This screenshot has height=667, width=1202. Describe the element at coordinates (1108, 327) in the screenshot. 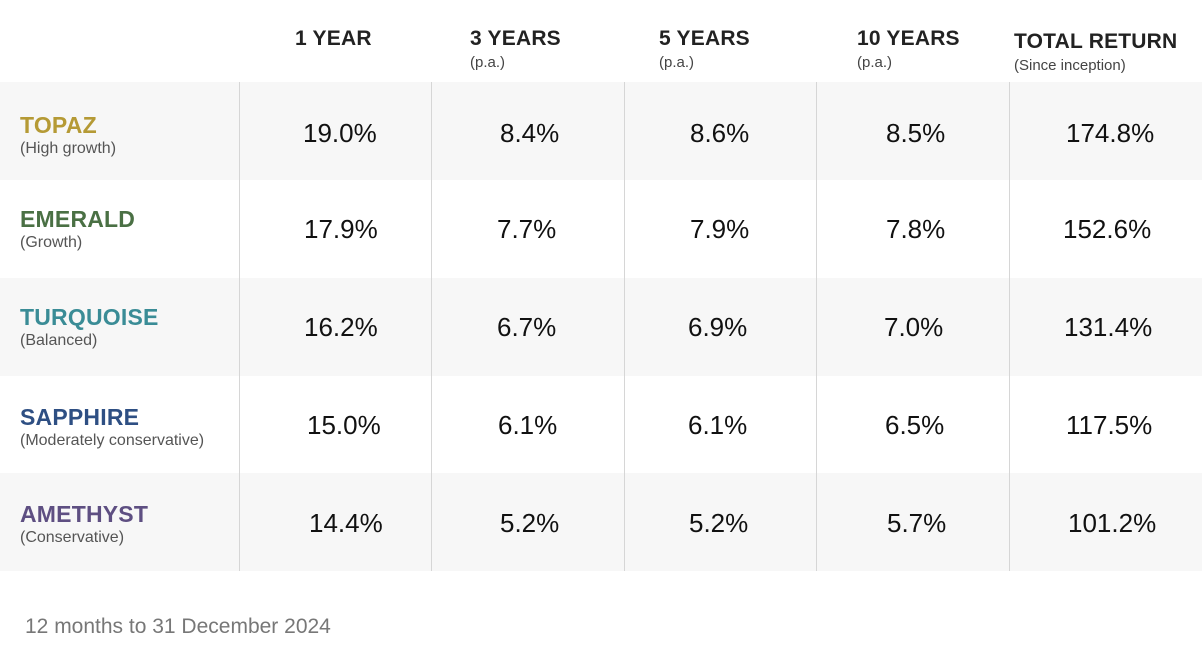

I see `value-total-return: 131.4%` at that location.